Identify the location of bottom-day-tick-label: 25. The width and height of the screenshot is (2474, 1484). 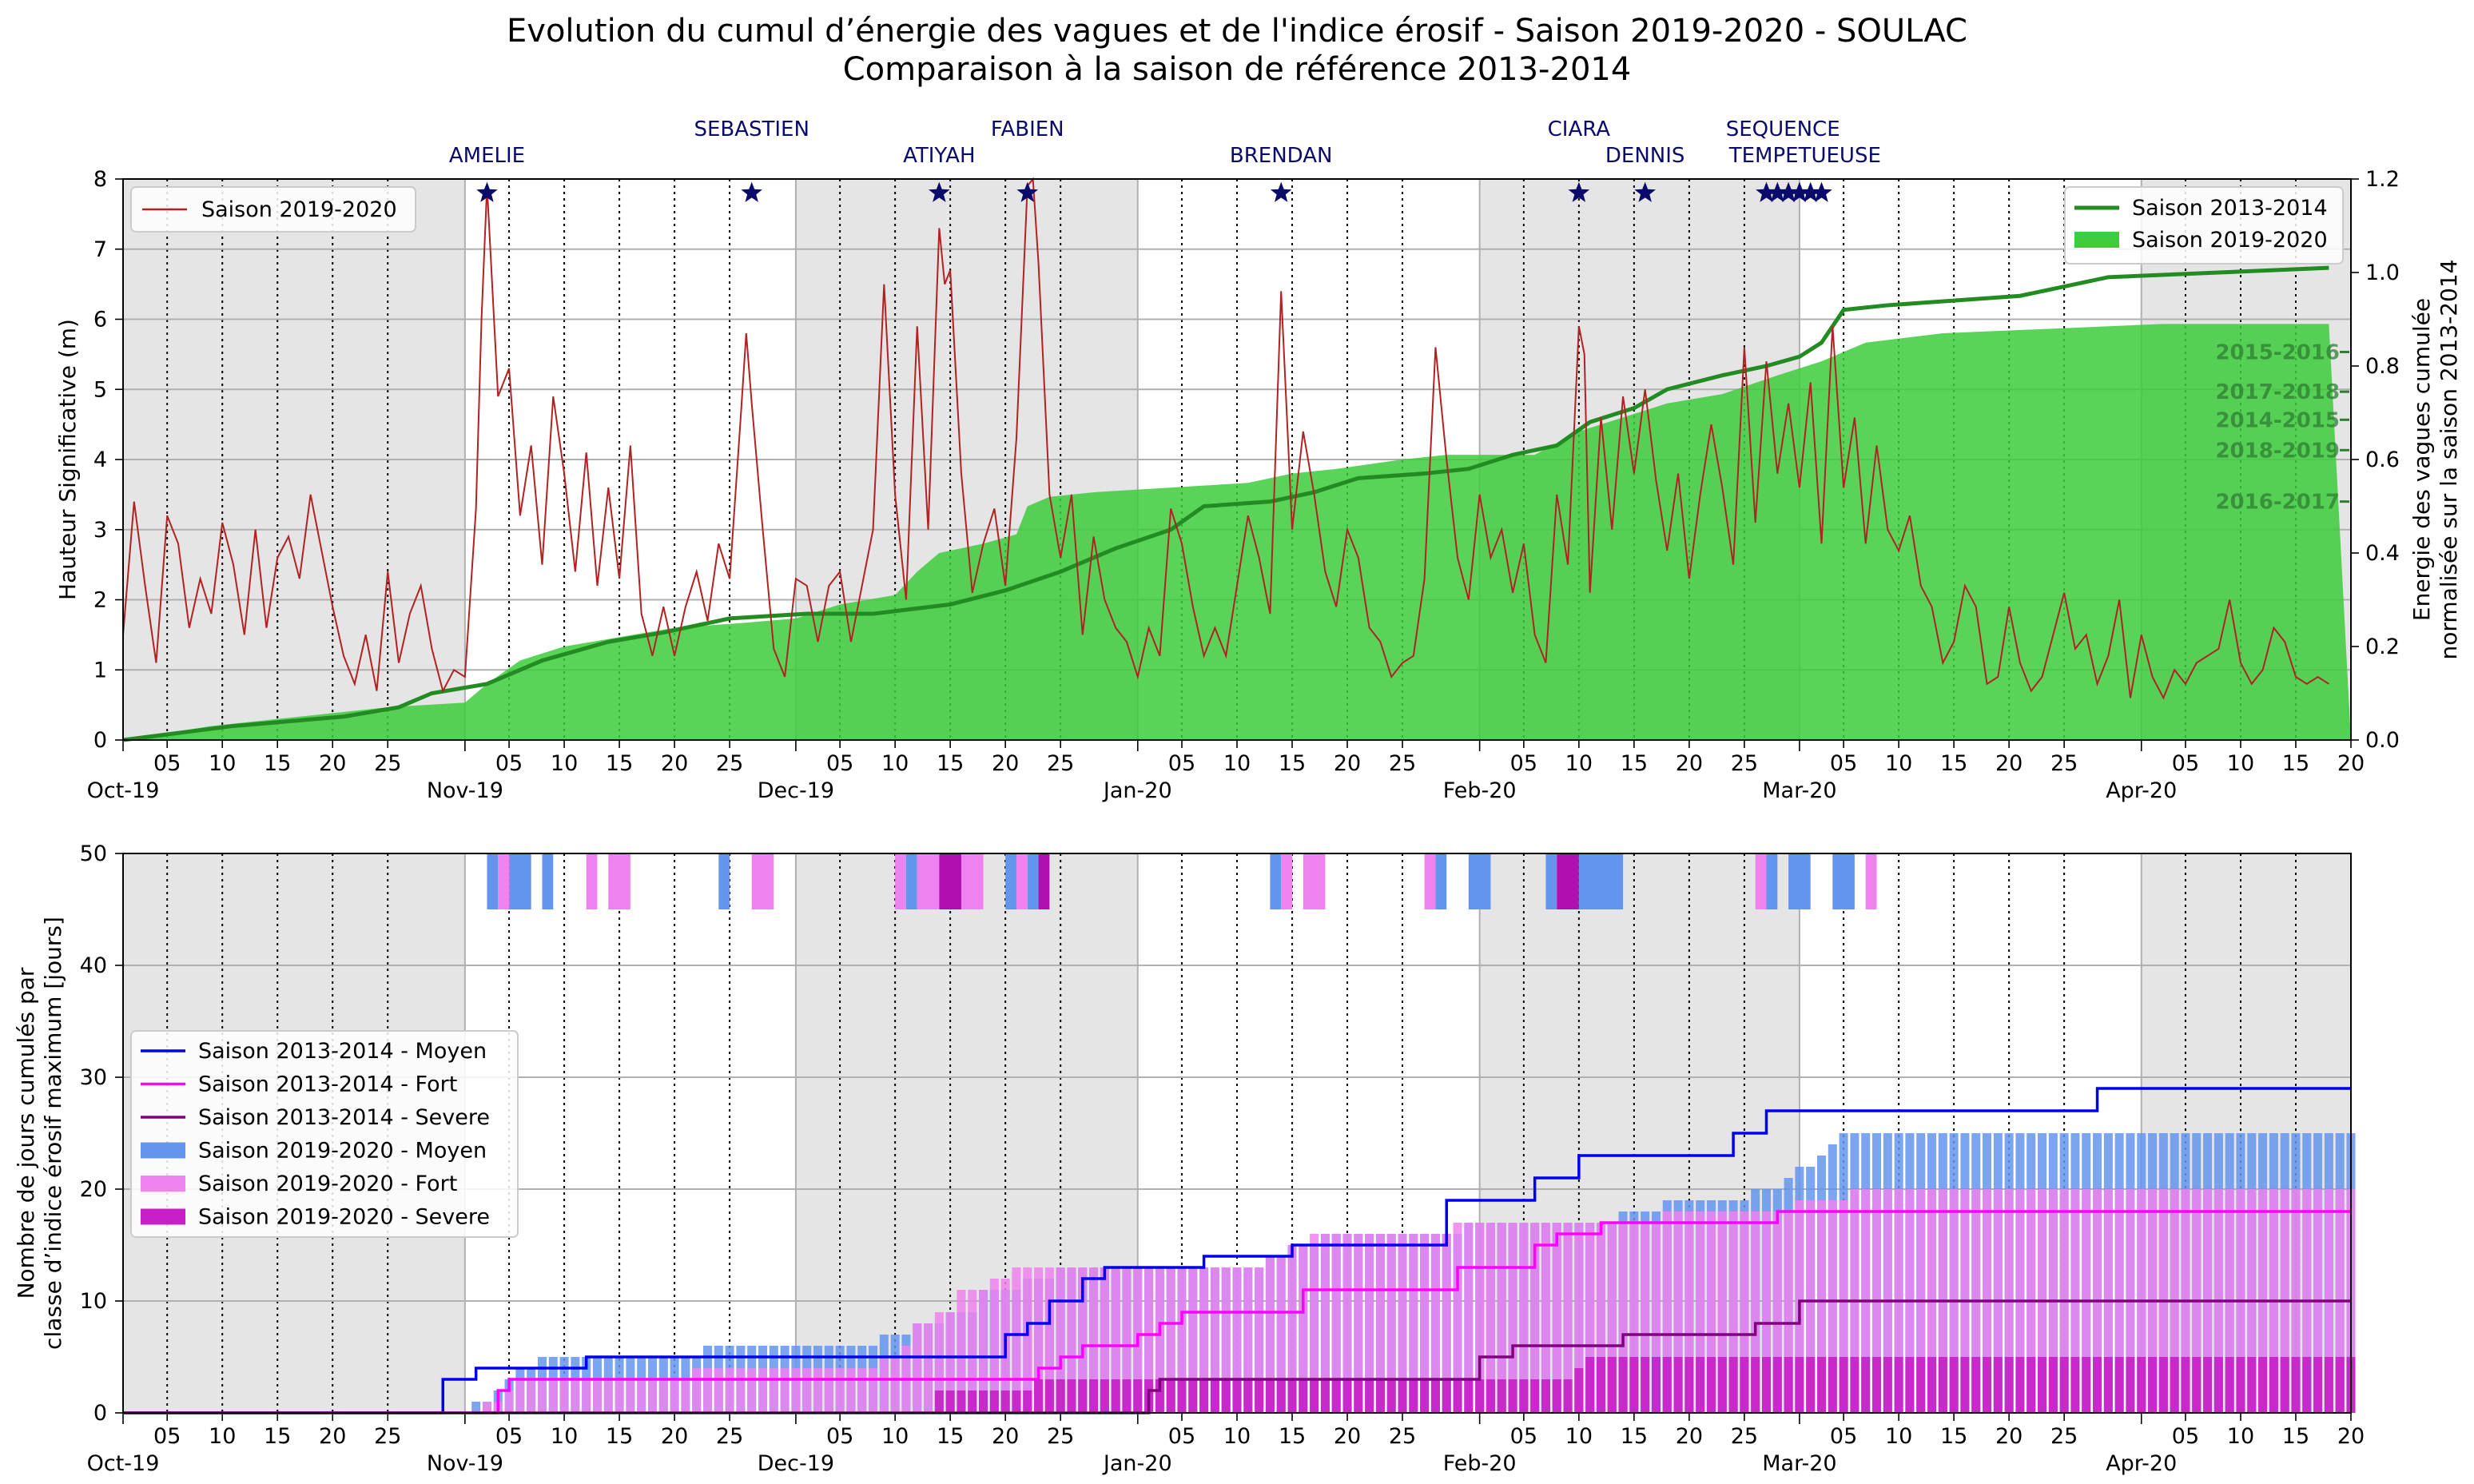
(2064, 1436).